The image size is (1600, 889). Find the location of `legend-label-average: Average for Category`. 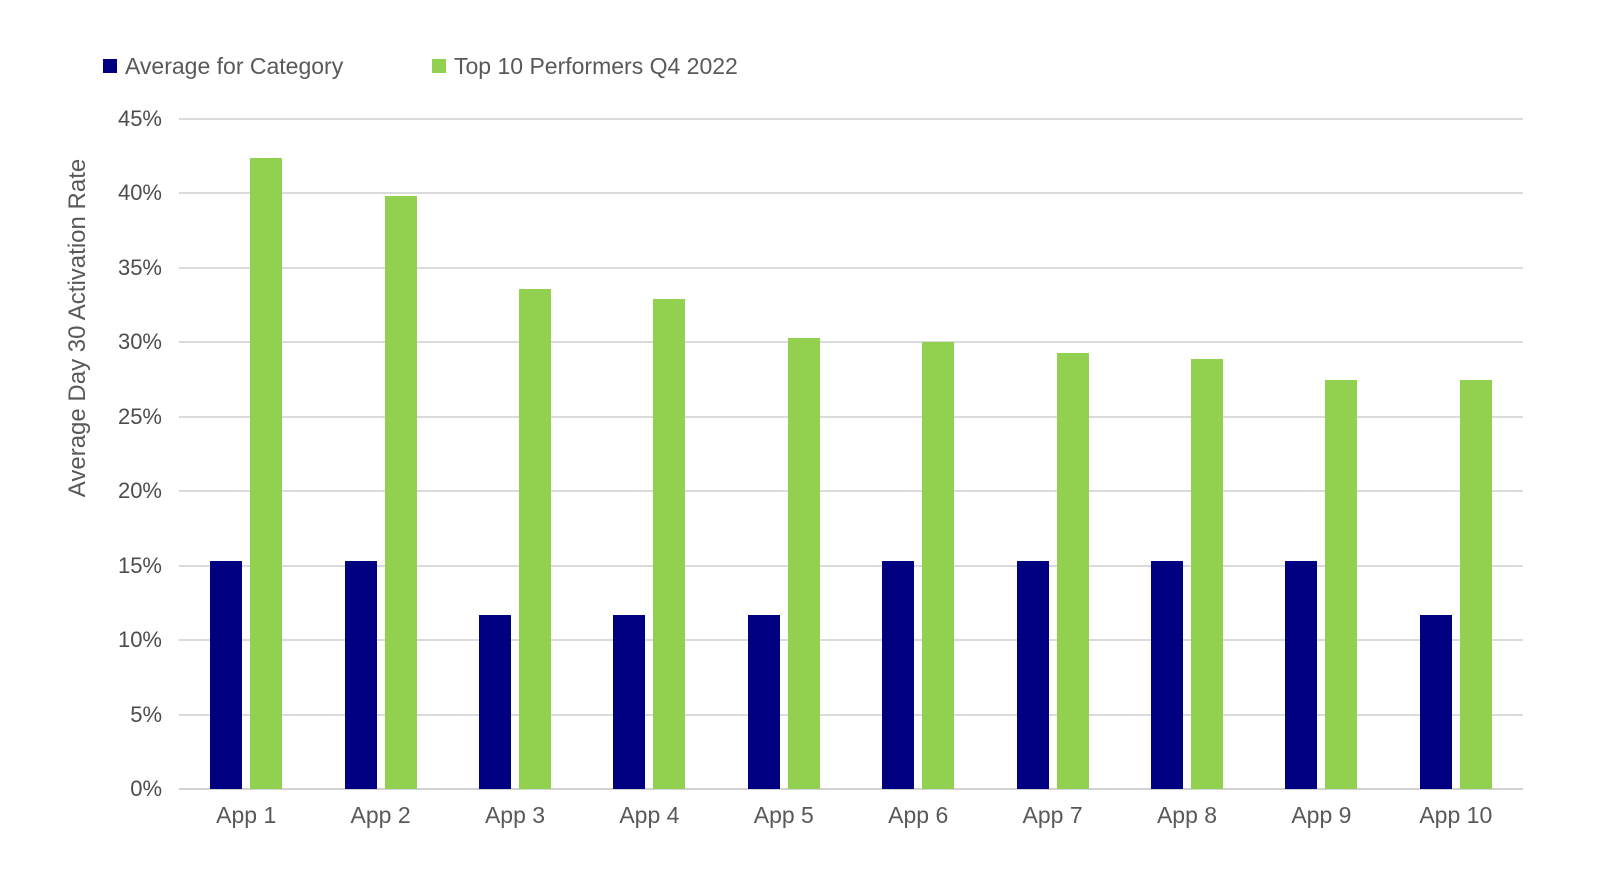

legend-label-average: Average for Category is located at coordinates (234, 66).